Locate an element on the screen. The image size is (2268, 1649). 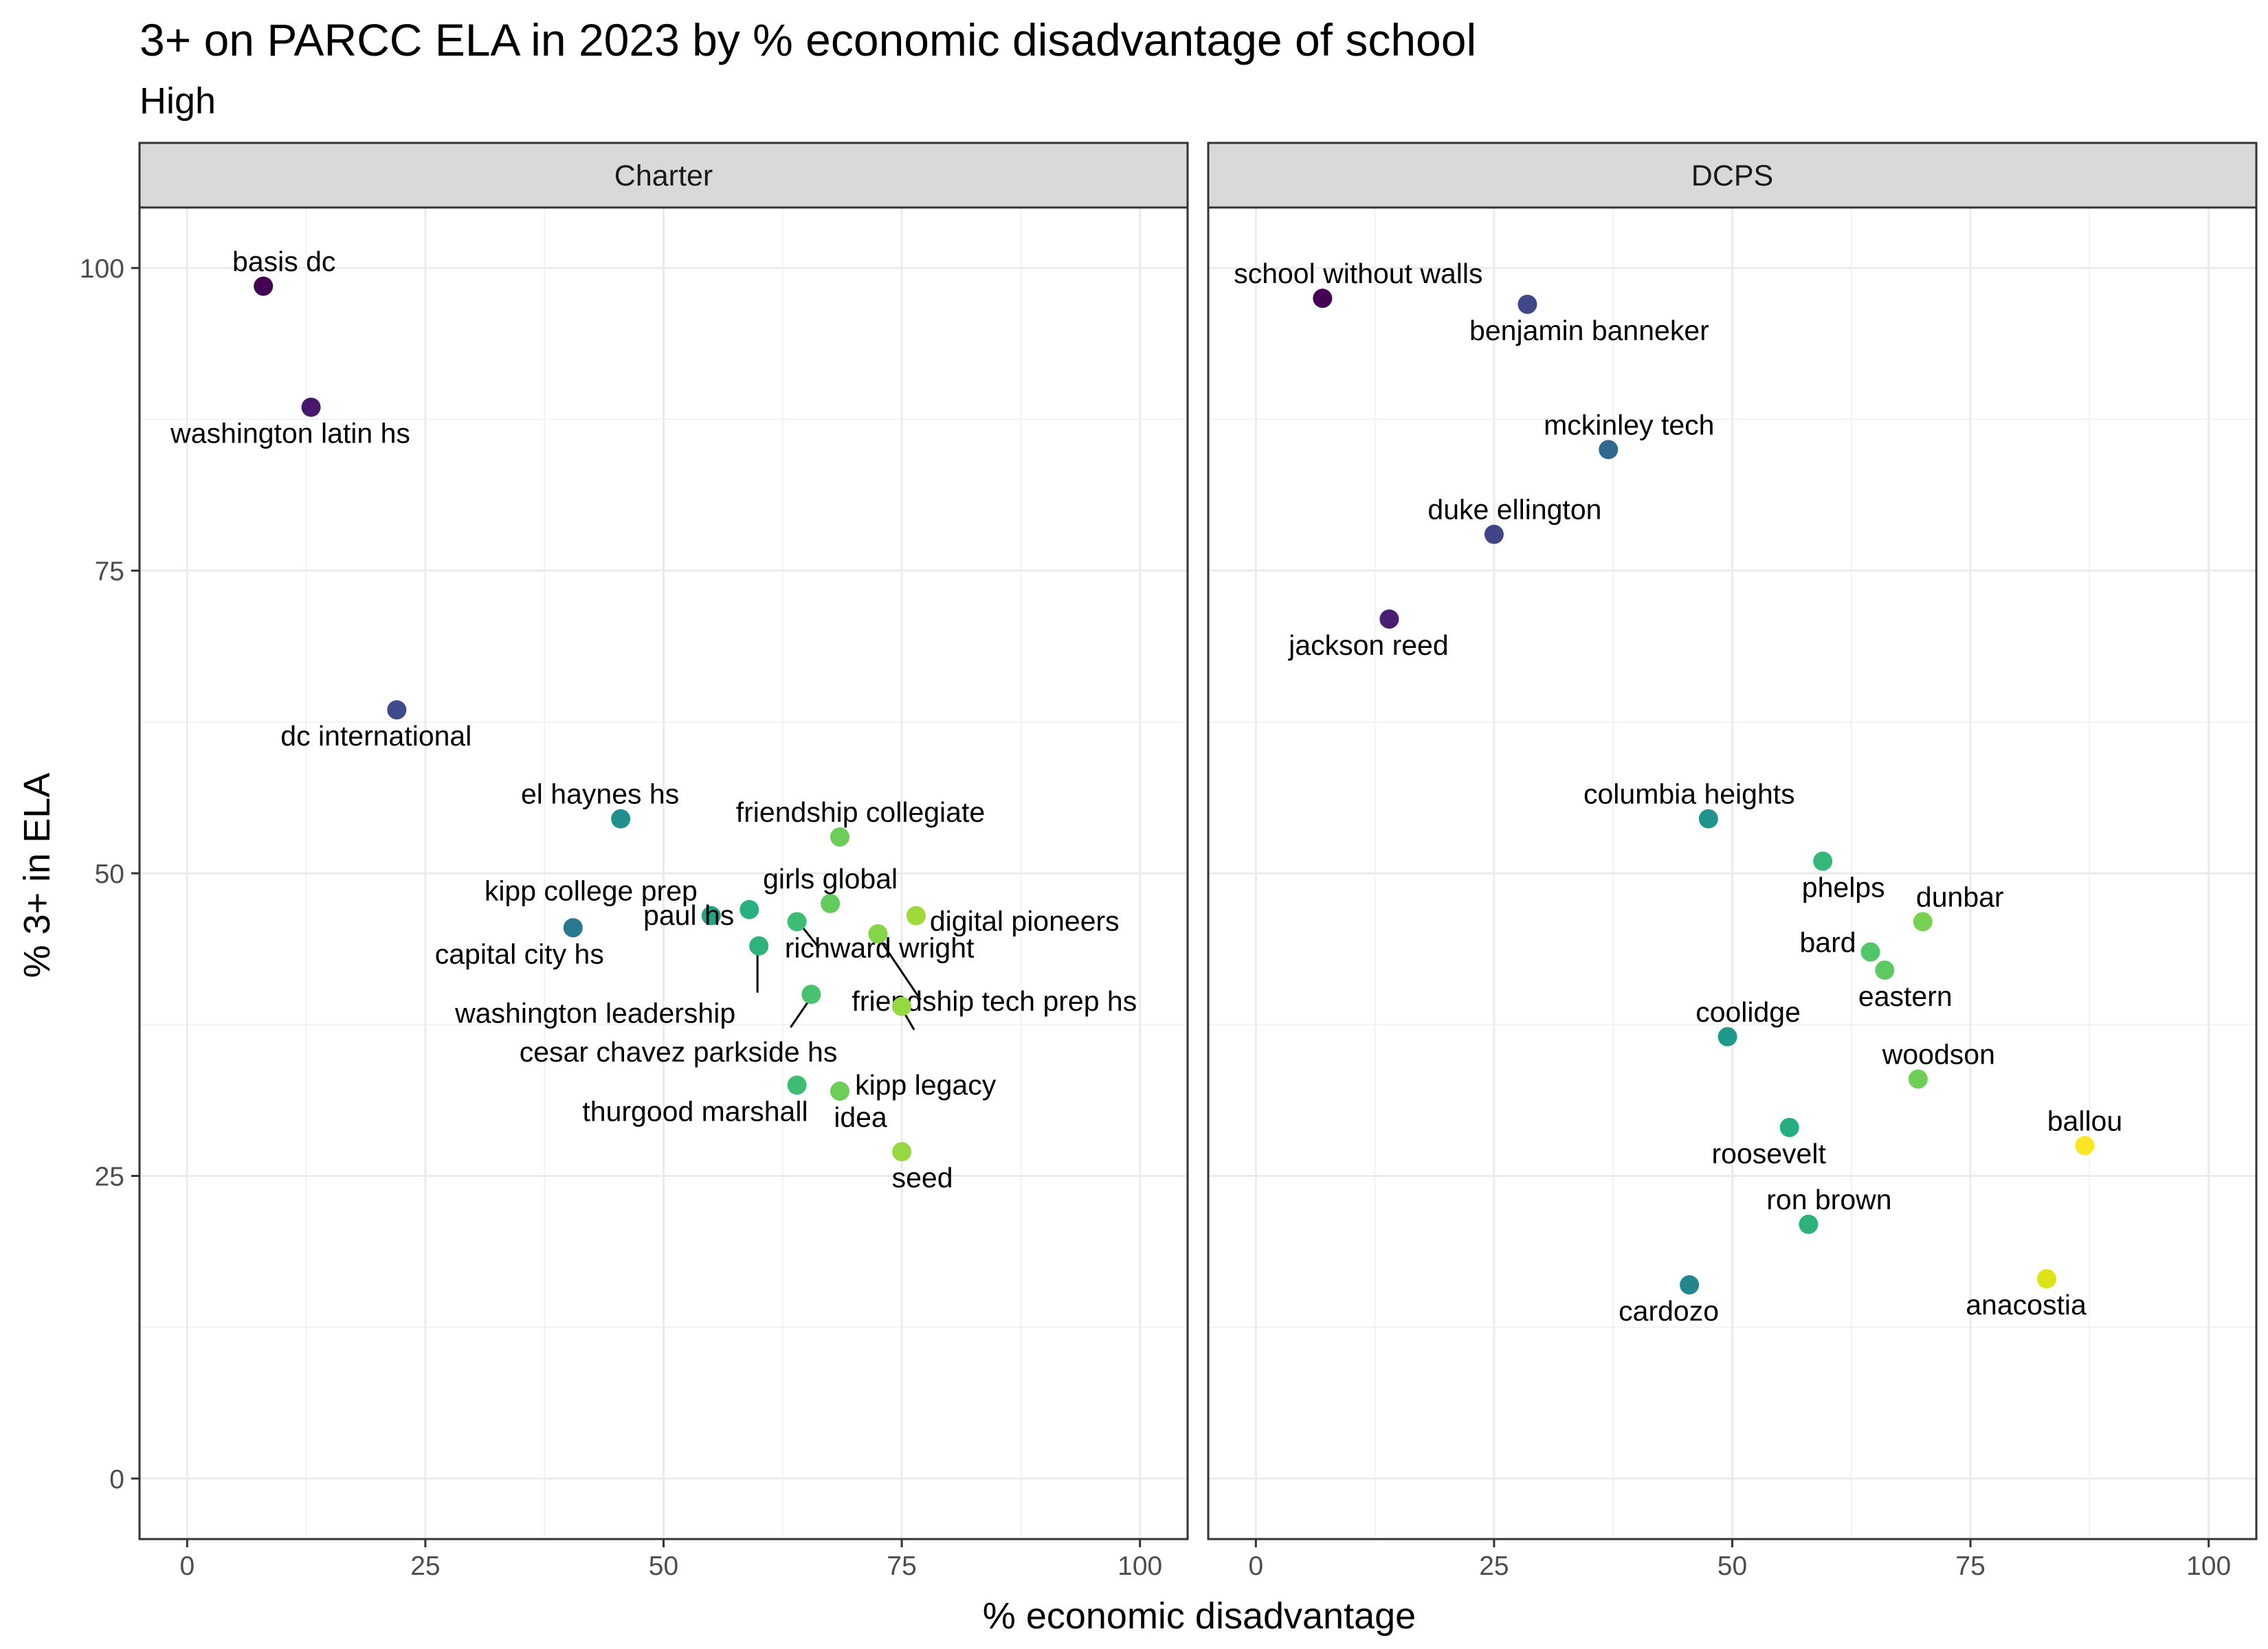
point-label: bard is located at coordinates (1827, 942).